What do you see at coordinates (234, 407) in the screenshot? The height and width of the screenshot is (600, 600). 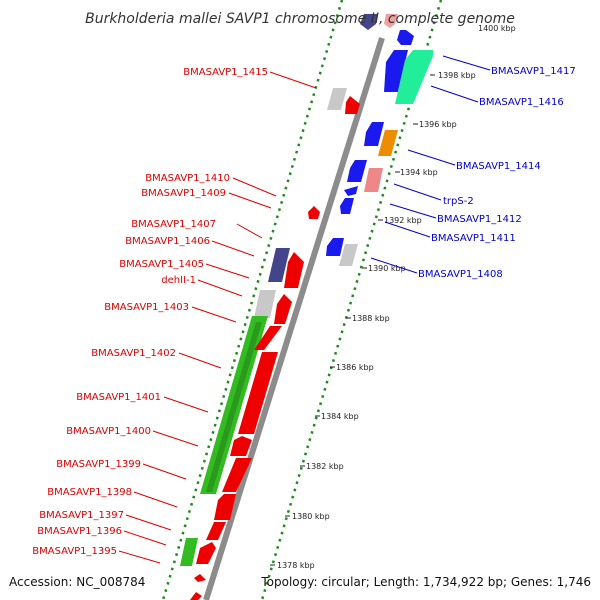 I see `gene-bmasavp1-1402-shade` at bounding box center [234, 407].